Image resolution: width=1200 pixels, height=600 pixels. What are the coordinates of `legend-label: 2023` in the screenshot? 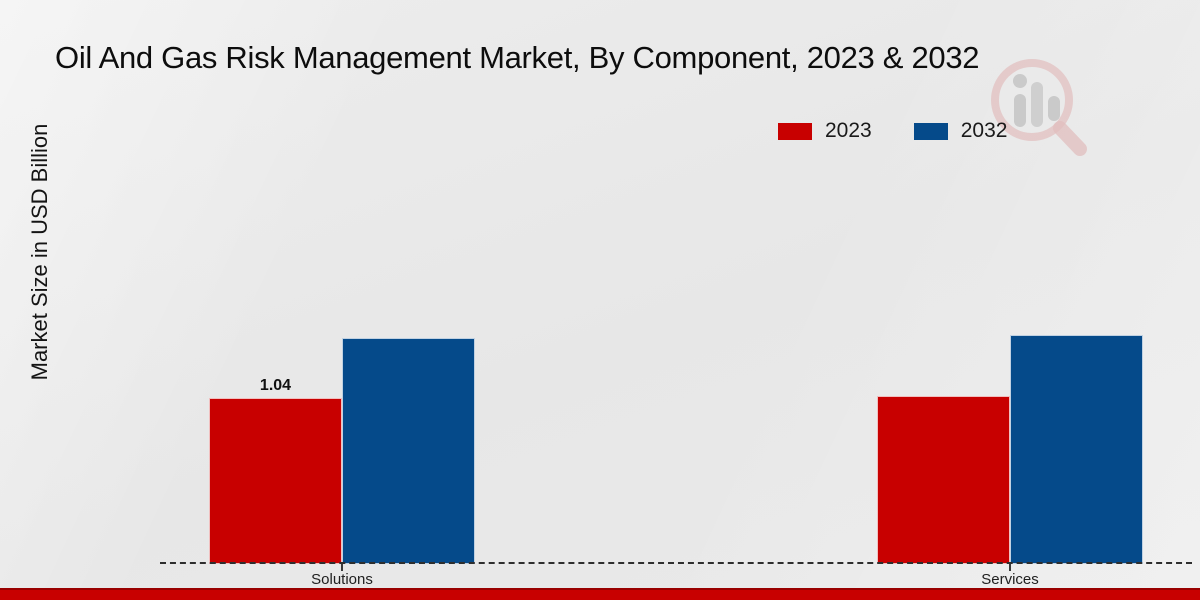 It's located at (848, 130).